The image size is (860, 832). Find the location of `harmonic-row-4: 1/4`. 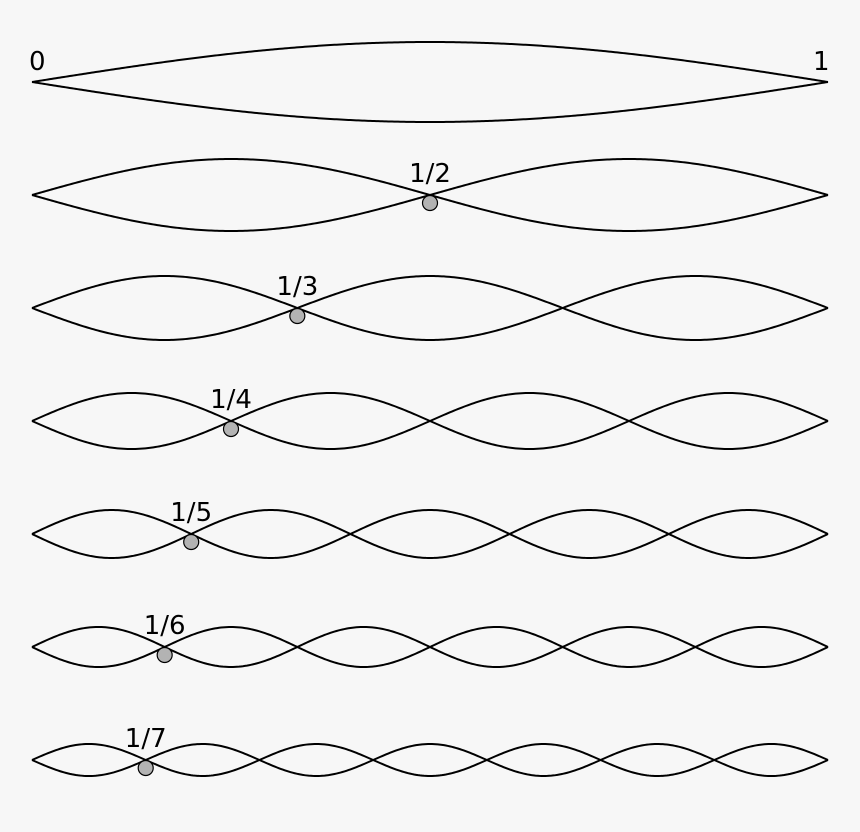

harmonic-row-4: 1/4 is located at coordinates (430, 418).